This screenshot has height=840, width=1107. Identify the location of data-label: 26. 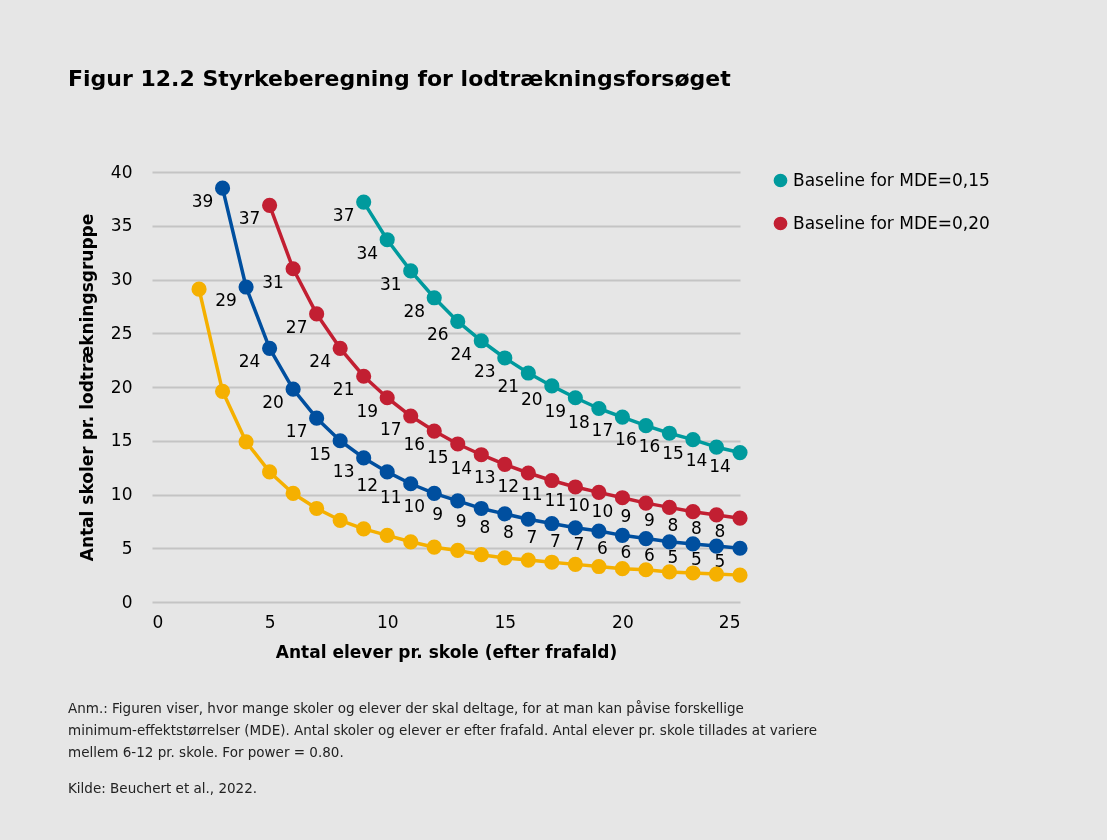
(437, 334).